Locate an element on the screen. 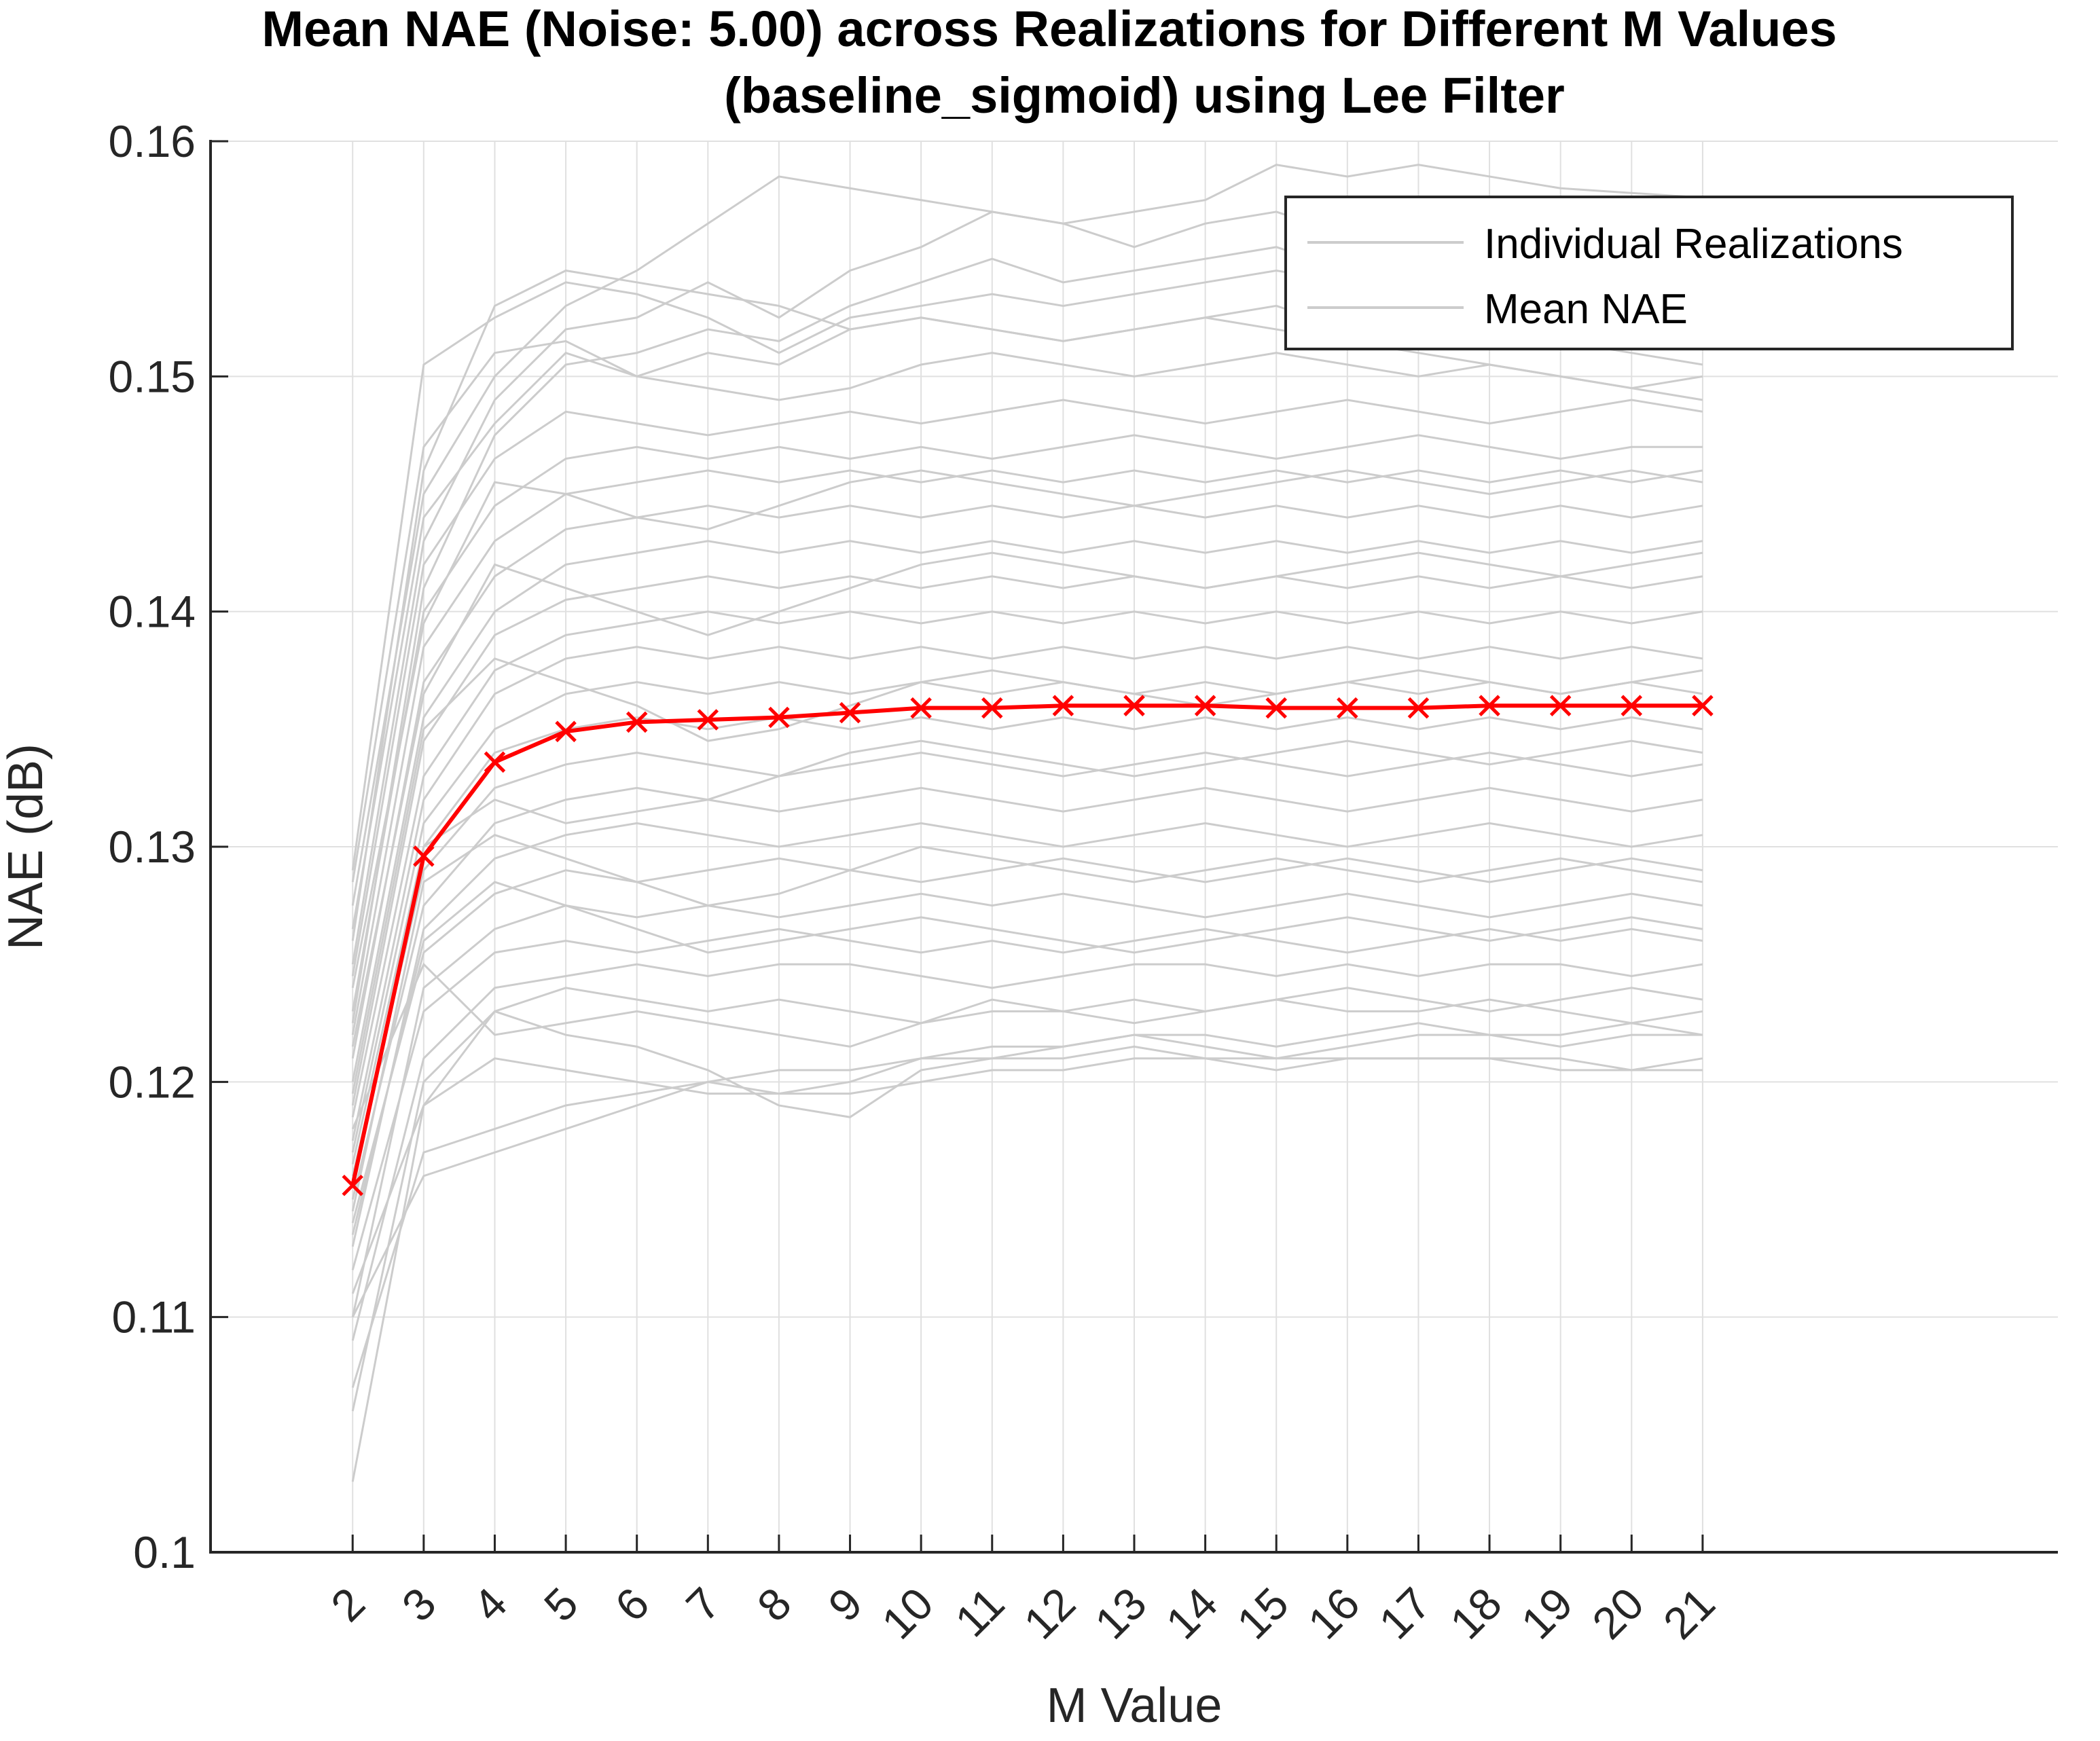 Image resolution: width=2100 pixels, height=1741 pixels. y-tick-labels: 0.1 0.11 0.12 0.13 0.14 0.15 0.16 is located at coordinates (152, 846).